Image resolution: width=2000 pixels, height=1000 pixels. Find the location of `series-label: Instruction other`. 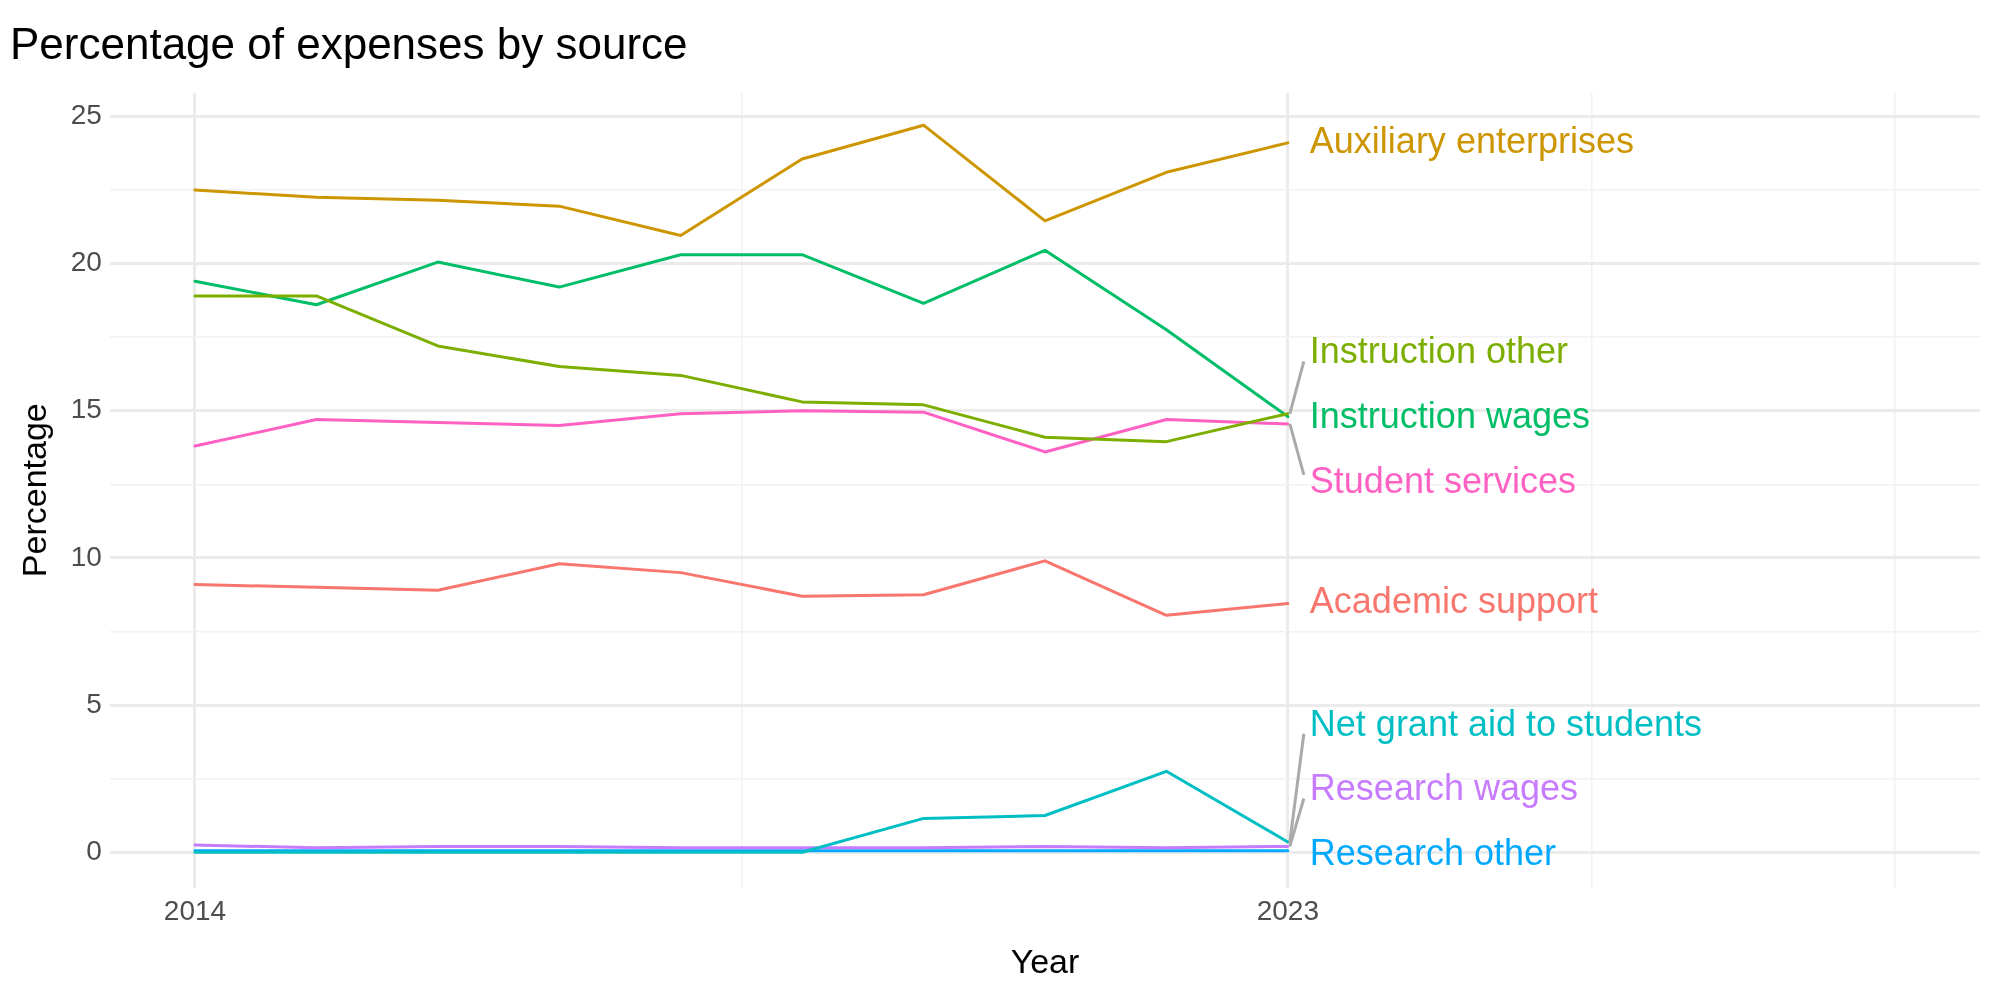

series-label: Instruction other is located at coordinates (1438, 351).